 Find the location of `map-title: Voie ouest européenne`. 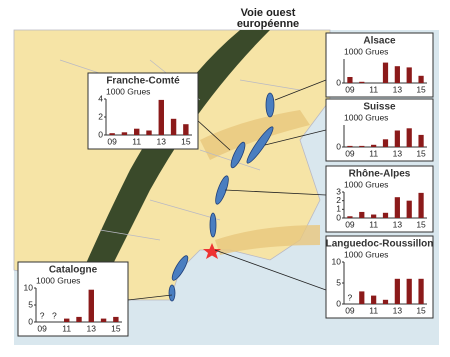

map-title: Voie ouest européenne is located at coordinates (268, 18).